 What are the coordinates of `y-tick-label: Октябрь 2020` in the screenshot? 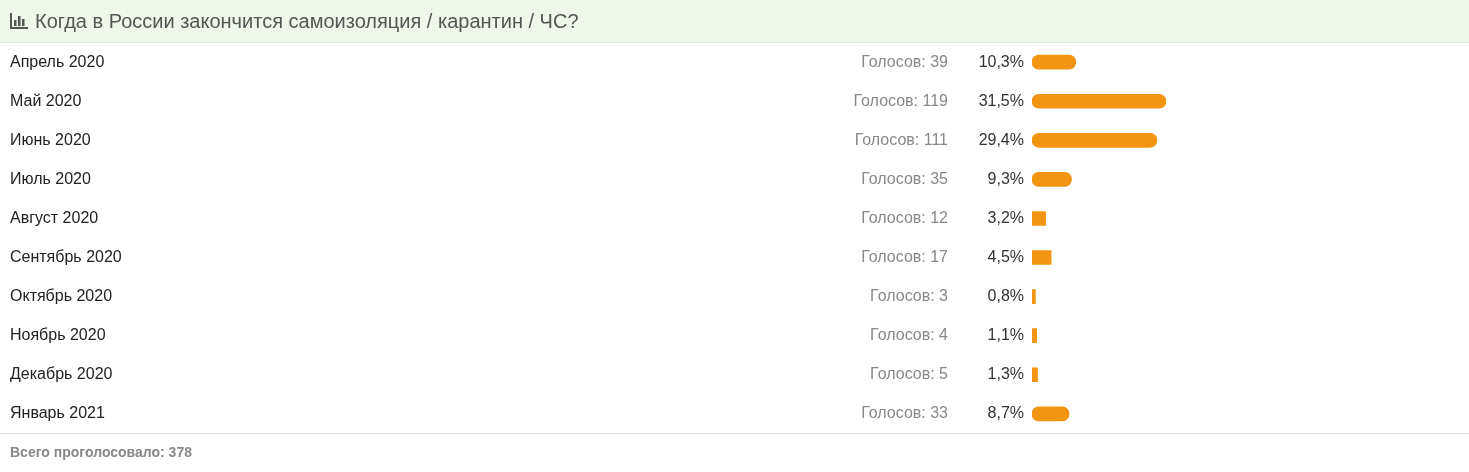 It's located at (61, 296).